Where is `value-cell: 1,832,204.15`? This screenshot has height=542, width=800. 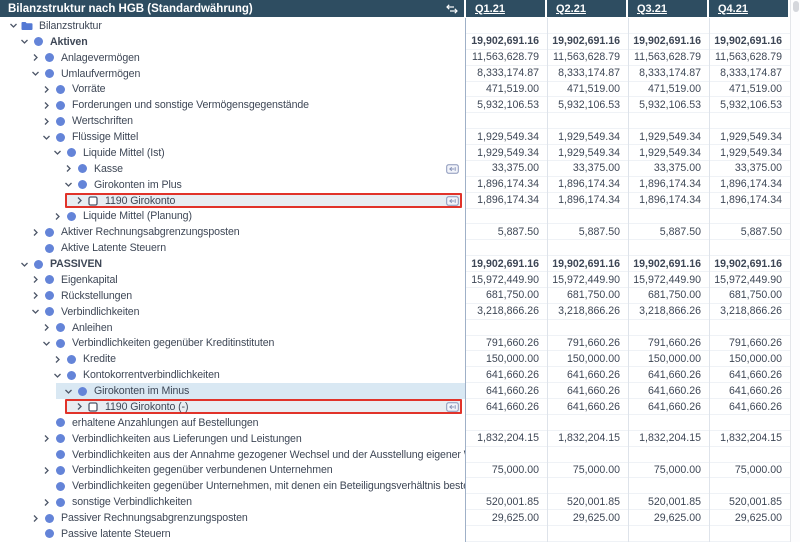
value-cell: 1,832,204.15 is located at coordinates (749, 438).